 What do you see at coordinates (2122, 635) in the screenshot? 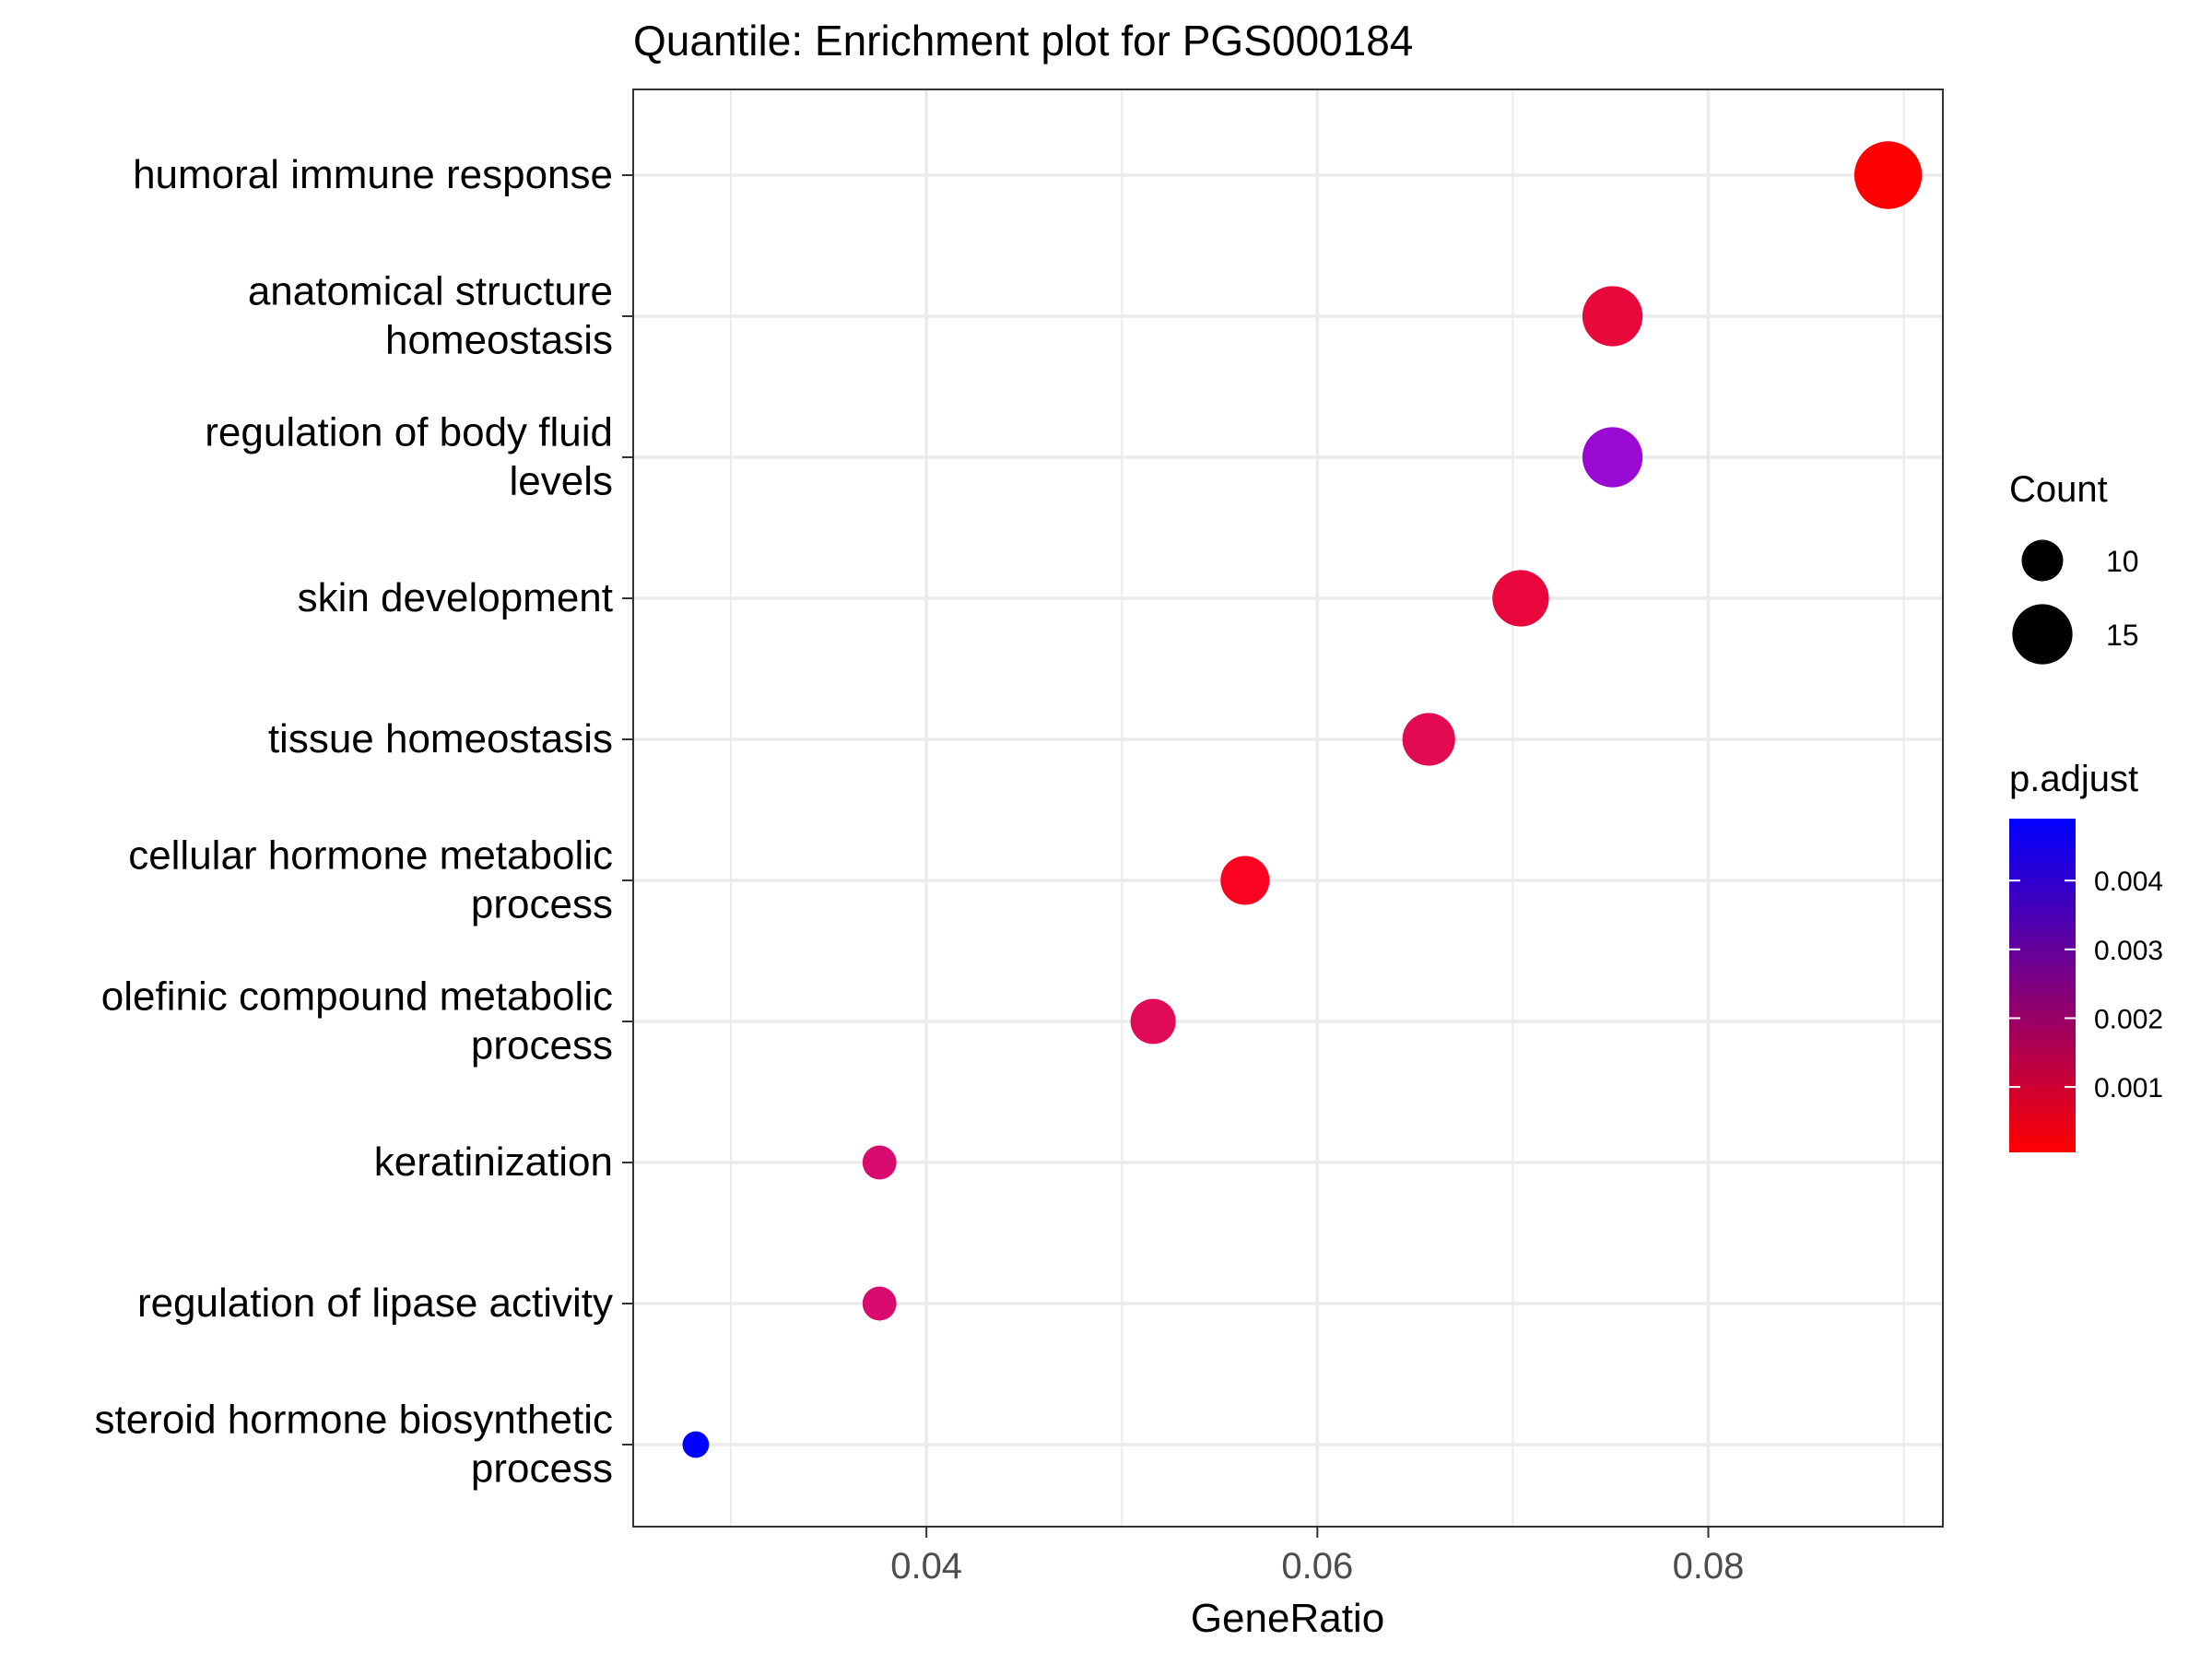
I see `legend-count-label: 15` at bounding box center [2122, 635].